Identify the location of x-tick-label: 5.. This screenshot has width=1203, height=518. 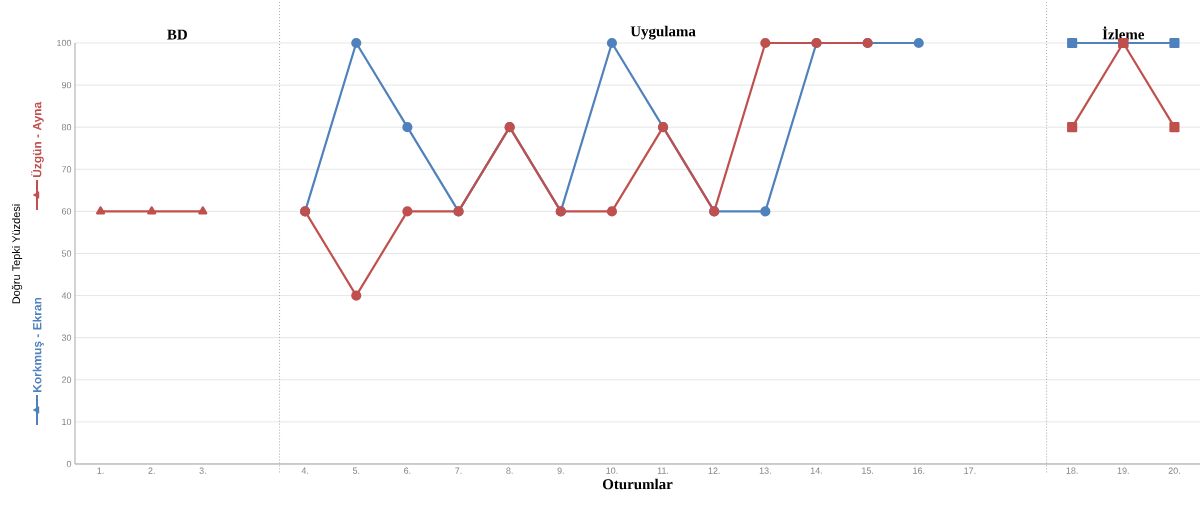
(356, 470).